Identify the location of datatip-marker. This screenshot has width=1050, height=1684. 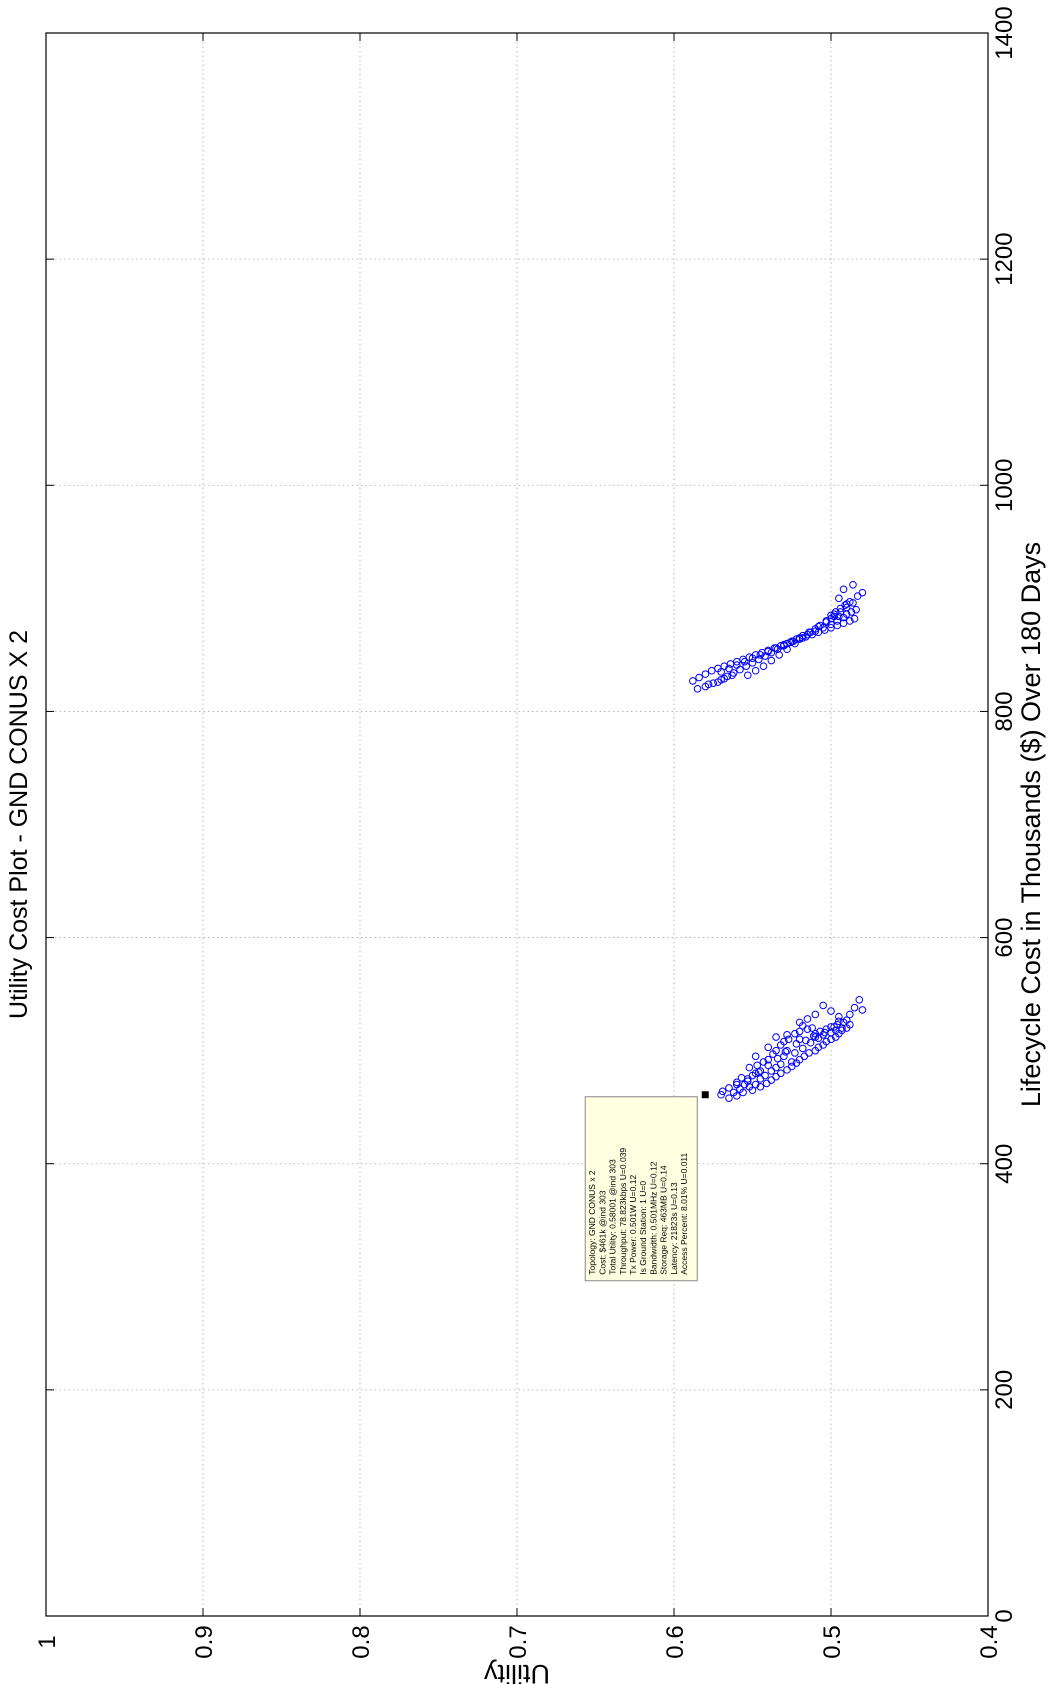
(705, 1095).